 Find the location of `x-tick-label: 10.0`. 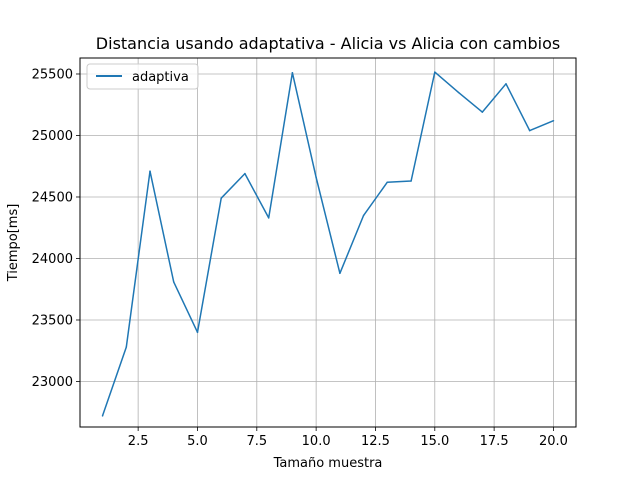

x-tick-label: 10.0 is located at coordinates (316, 441).